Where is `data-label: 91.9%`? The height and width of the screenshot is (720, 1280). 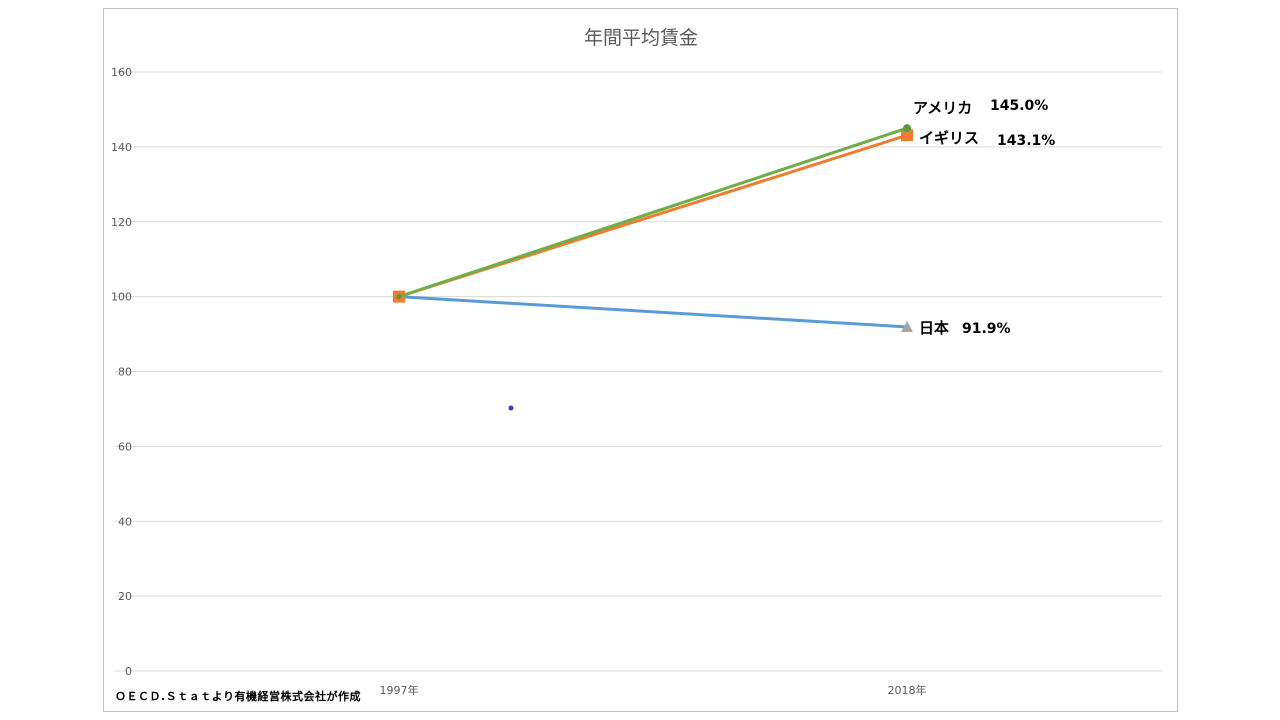
data-label: 91.9% is located at coordinates (986, 329).